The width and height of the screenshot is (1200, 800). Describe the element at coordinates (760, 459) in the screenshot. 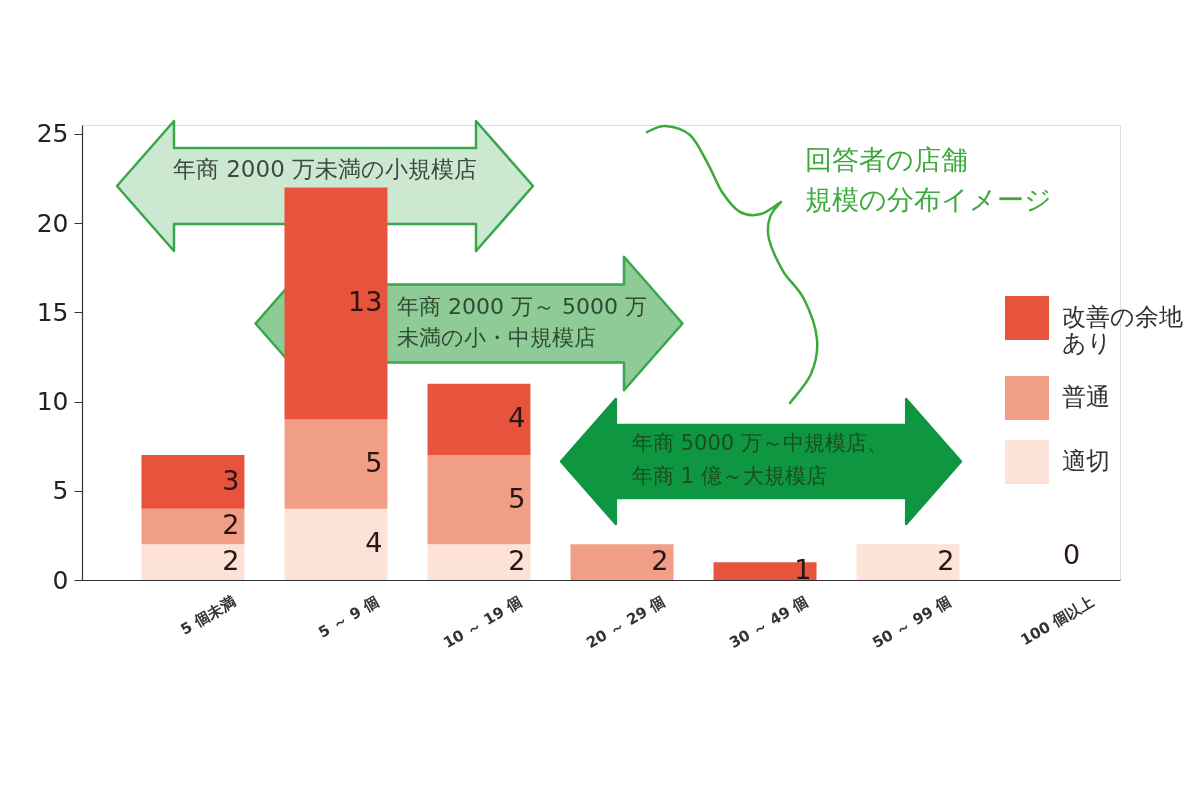

I see `annotation: 年商 5000 万～中規模店、年商 1 億～大規模店` at that location.